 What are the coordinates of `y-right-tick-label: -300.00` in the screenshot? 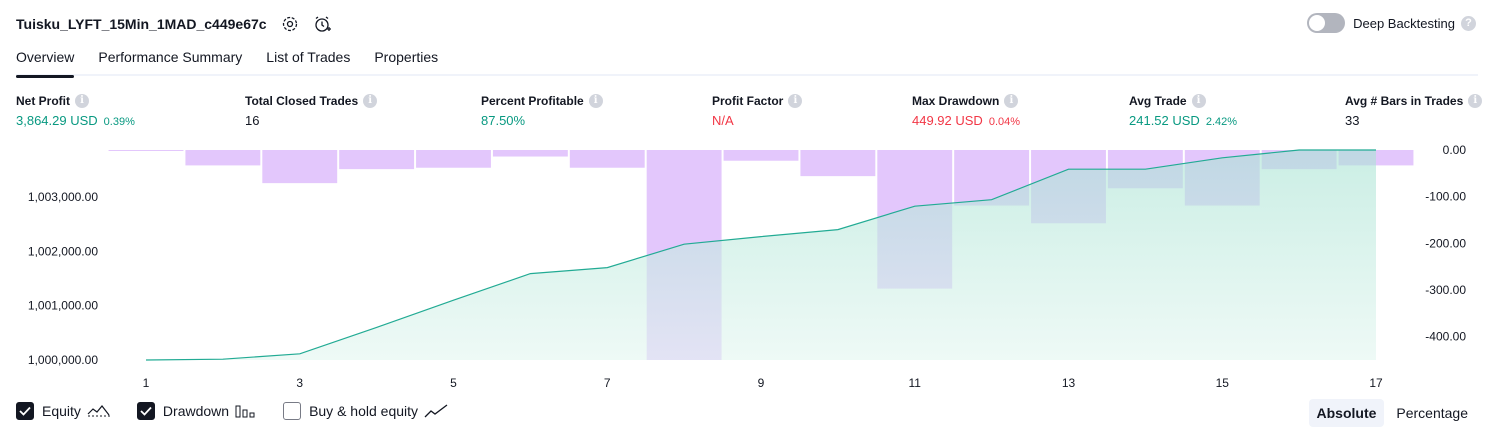 It's located at (1445, 290).